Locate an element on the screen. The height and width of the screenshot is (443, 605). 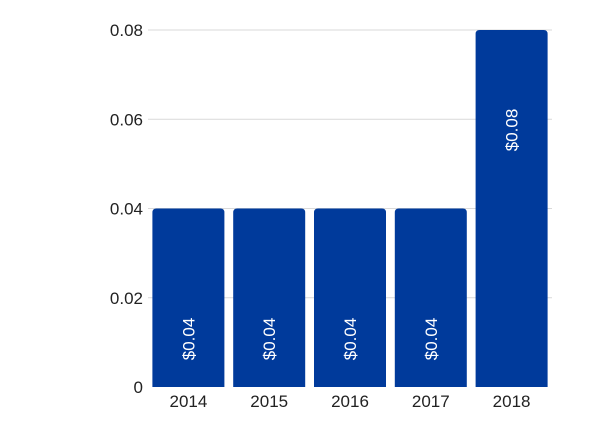
bar-2016 is located at coordinates (350, 297).